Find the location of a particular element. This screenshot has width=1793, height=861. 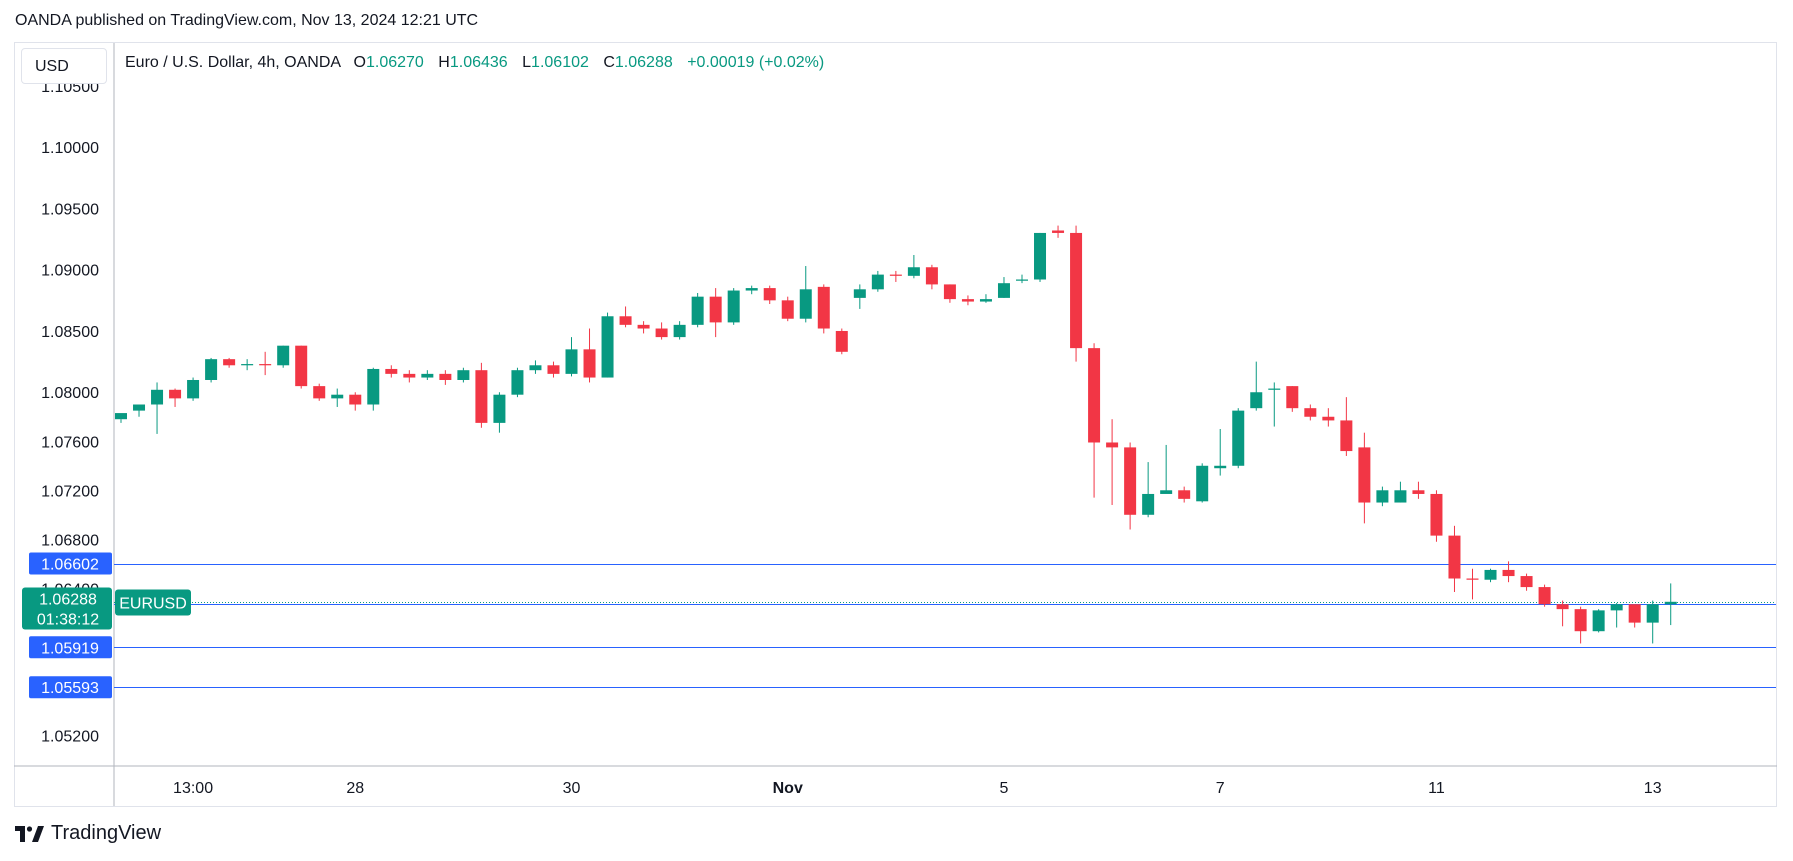

symbol-tag: EURUSD is located at coordinates (153, 602).